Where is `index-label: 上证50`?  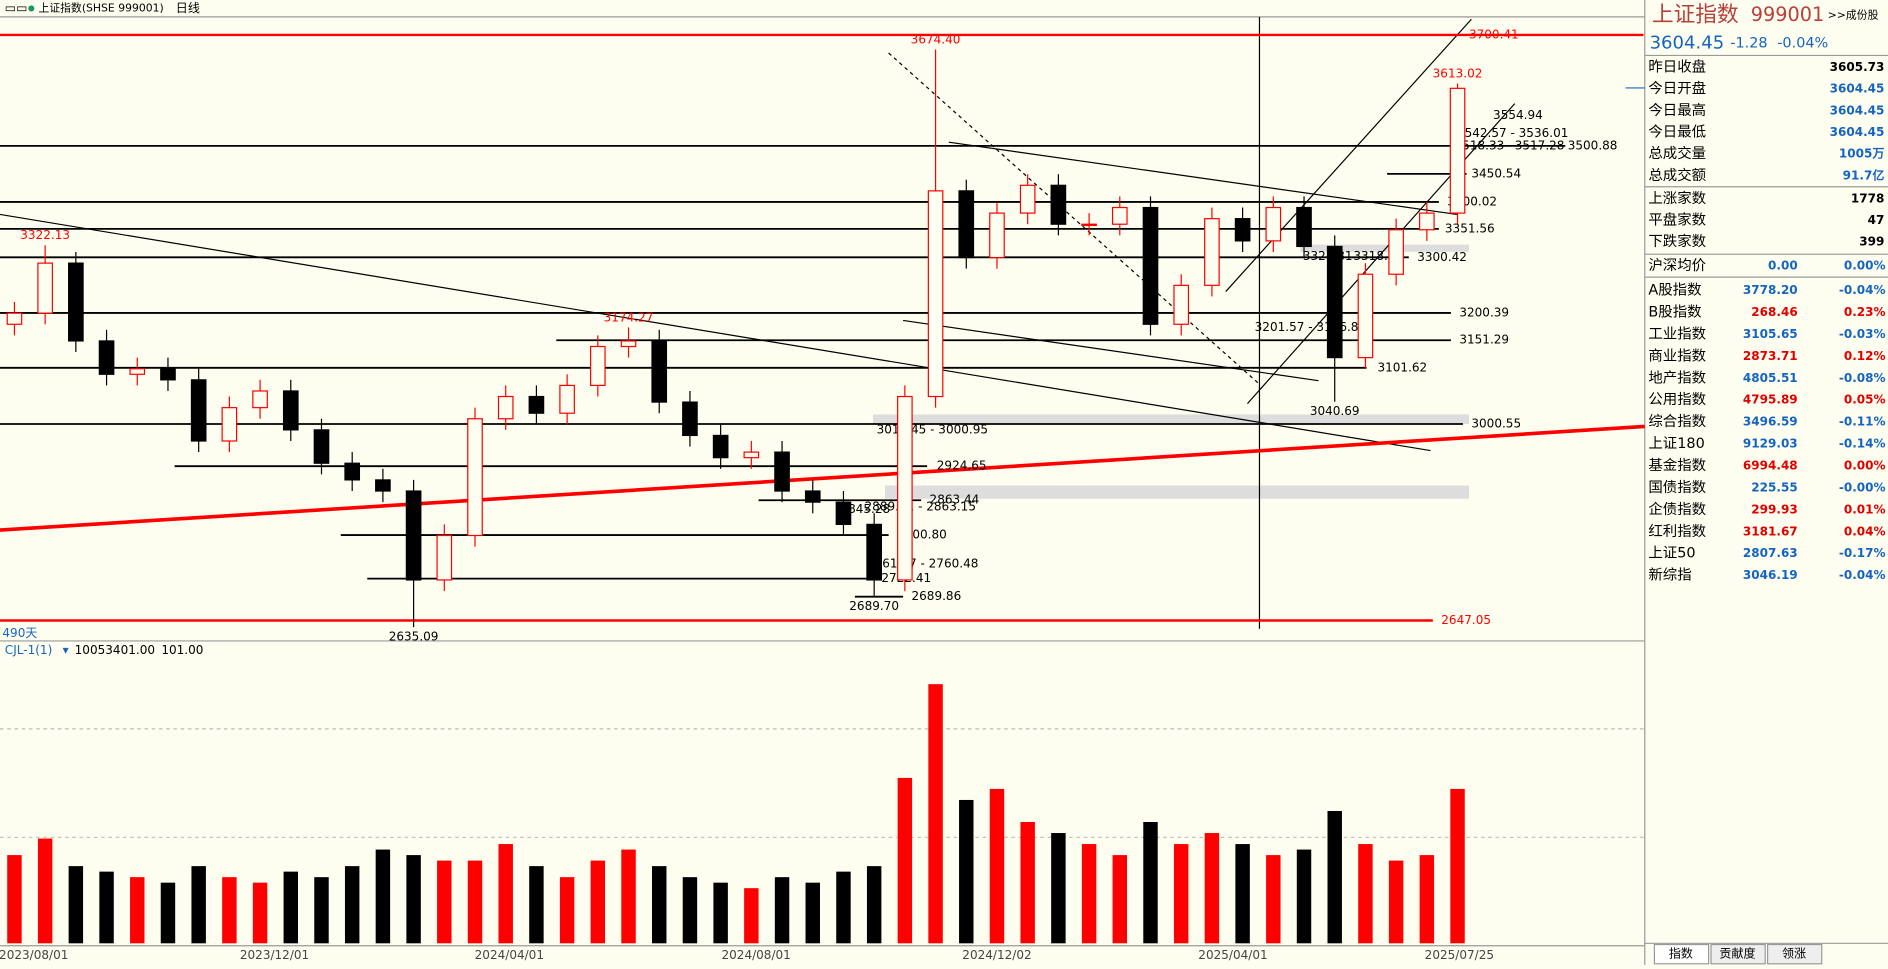 index-label: 上证50 is located at coordinates (1671, 553).